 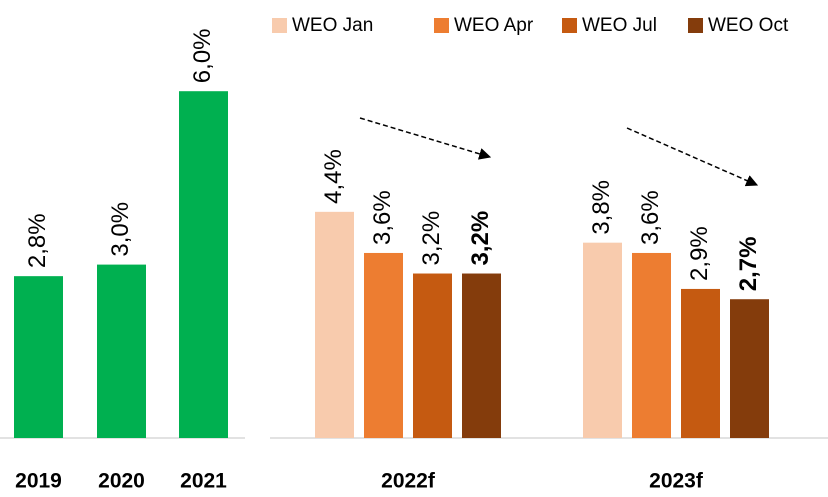 I want to click on value-label: 2,8%, so click(x=37, y=240).